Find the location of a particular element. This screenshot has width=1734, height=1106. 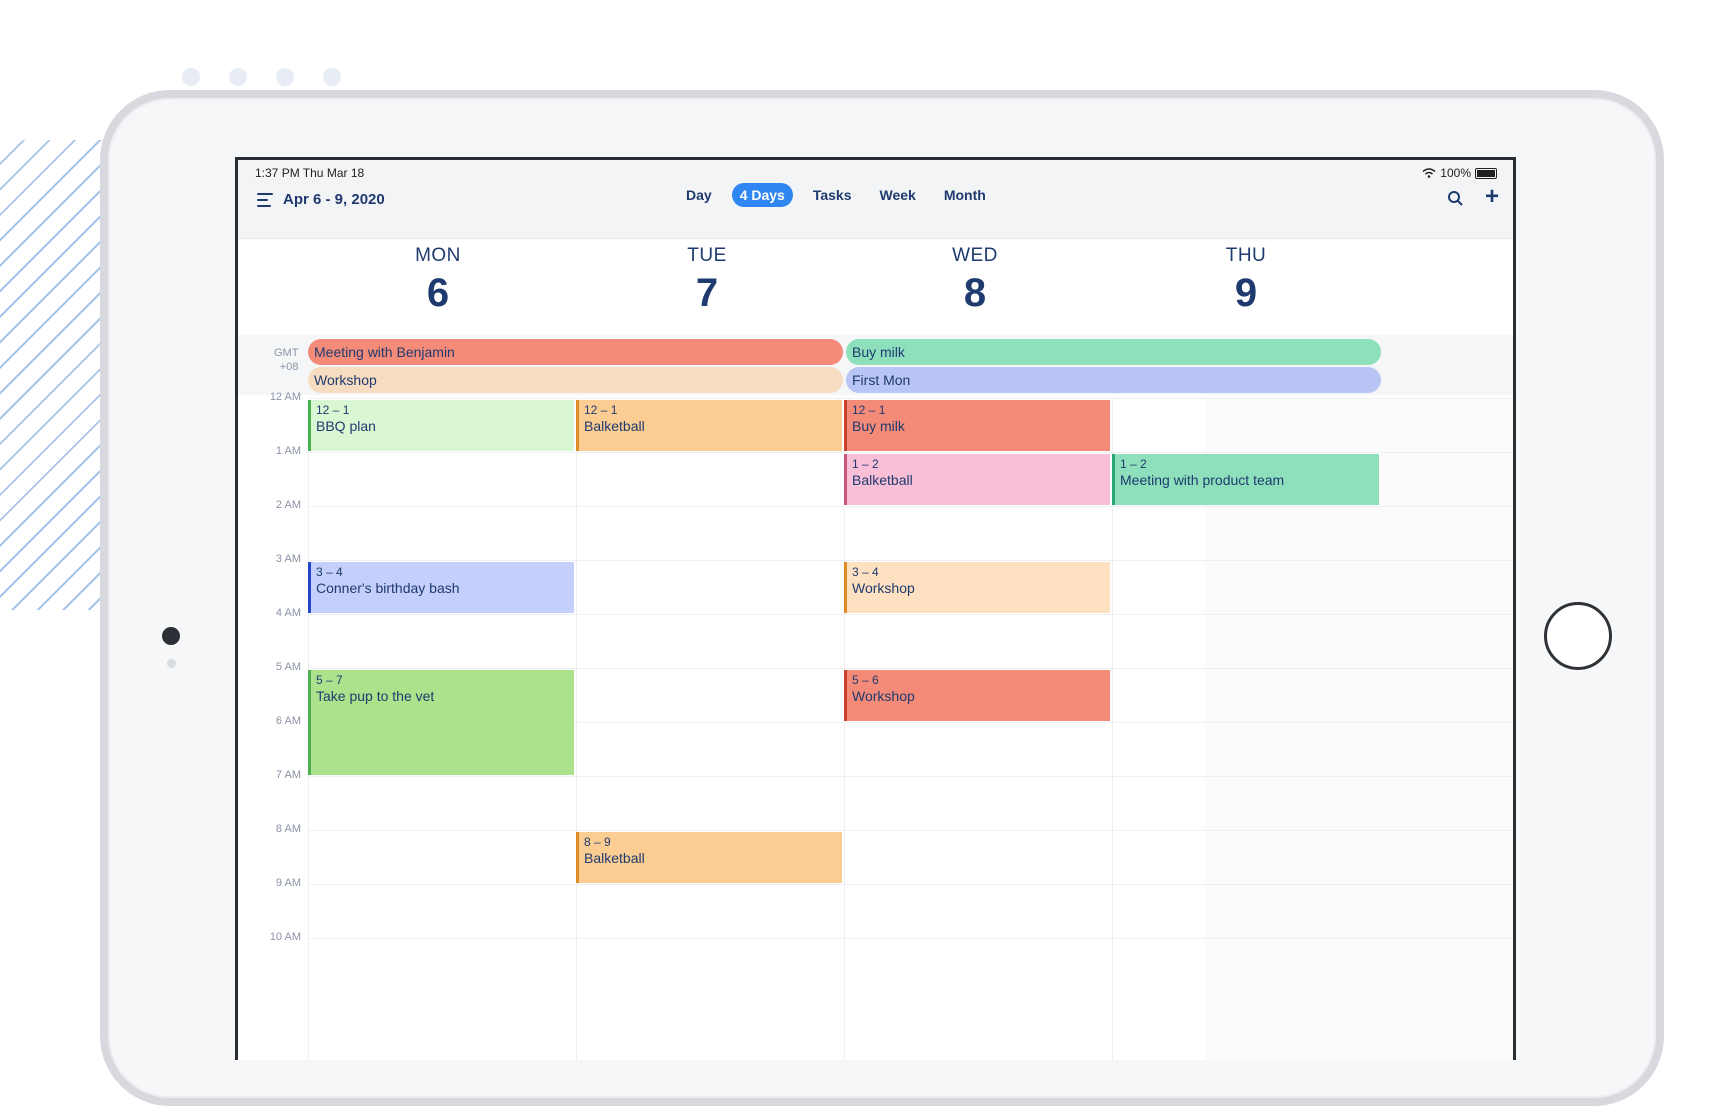

camera-sensor is located at coordinates (171, 663).